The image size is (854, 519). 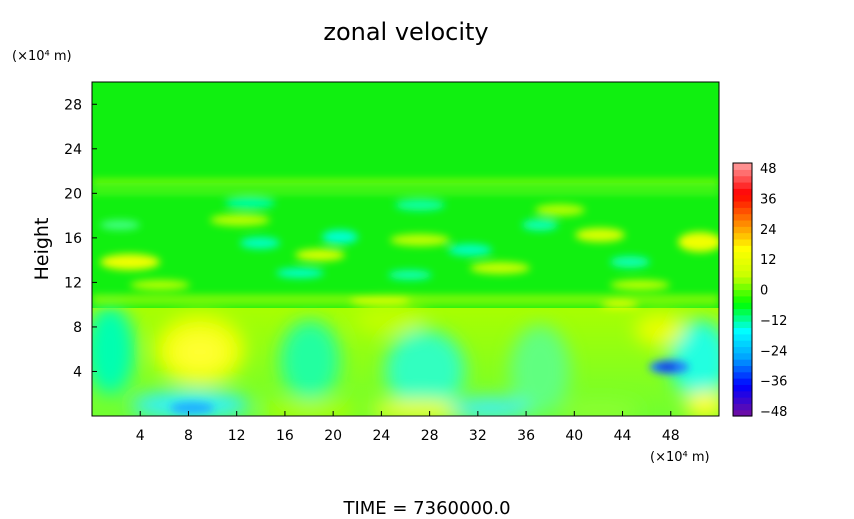 I want to click on chart-title: zonal velocity, so click(x=405, y=32).